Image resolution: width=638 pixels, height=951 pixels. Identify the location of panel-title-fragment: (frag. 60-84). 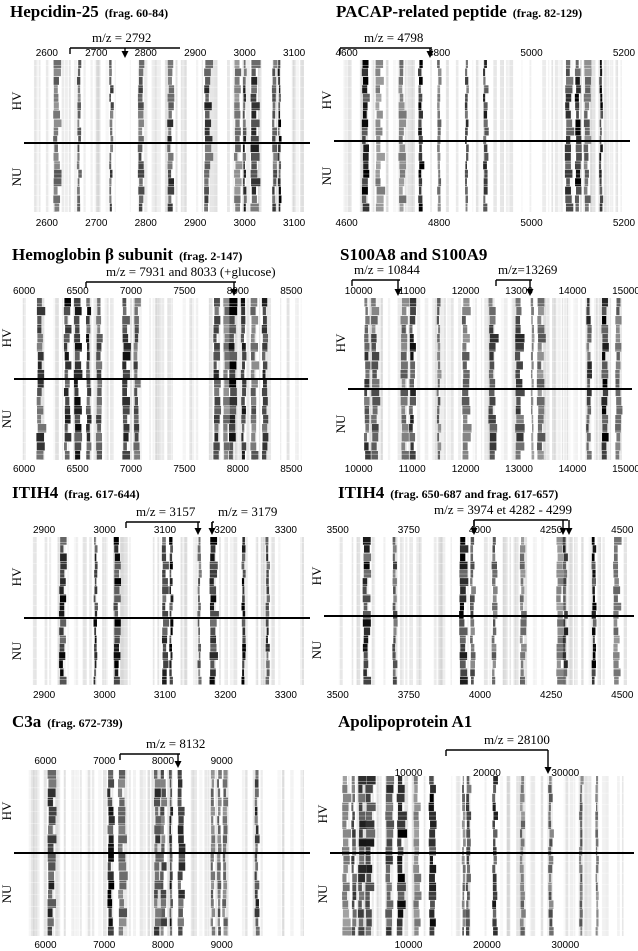
(136, 13).